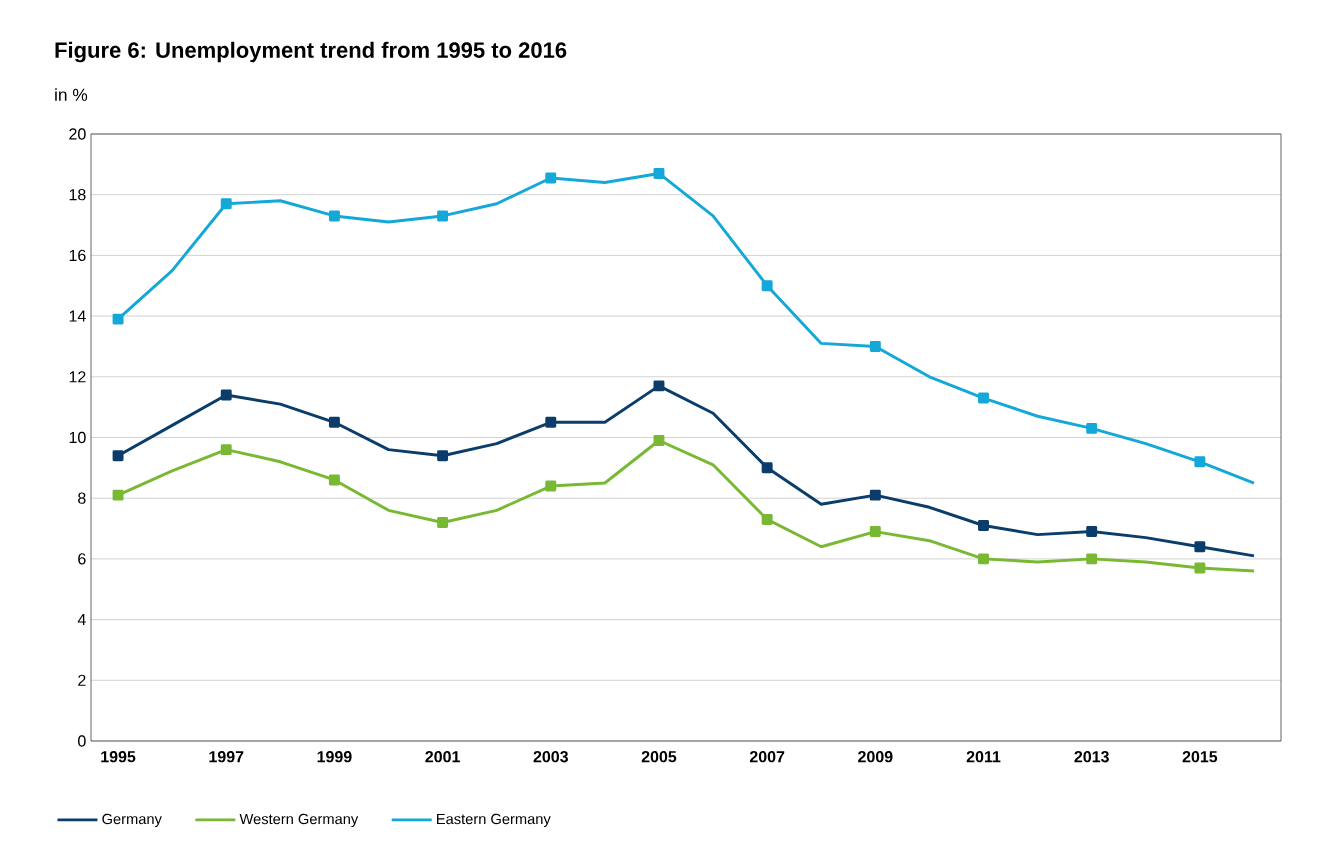 Image resolution: width=1328 pixels, height=866 pixels. Describe the element at coordinates (875, 757) in the screenshot. I see `x-tick-label: 2009` at that location.